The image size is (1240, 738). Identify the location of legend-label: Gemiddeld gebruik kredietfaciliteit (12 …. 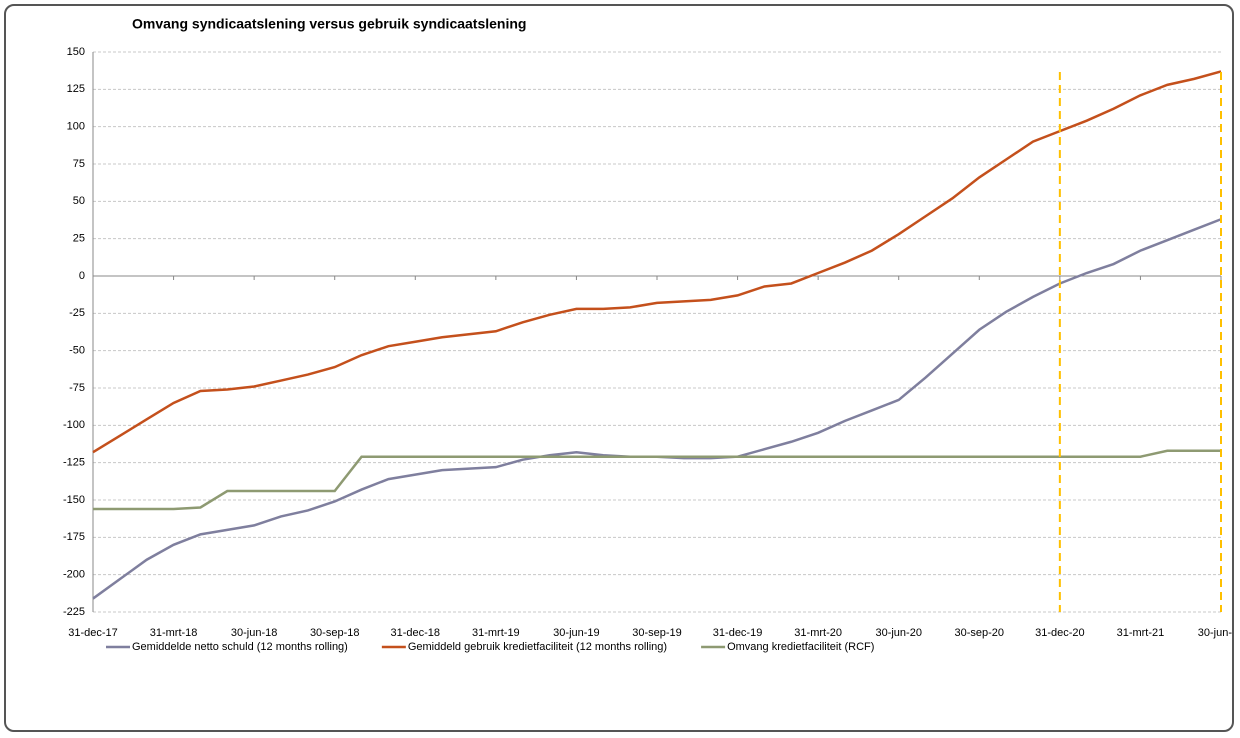
(537, 647).